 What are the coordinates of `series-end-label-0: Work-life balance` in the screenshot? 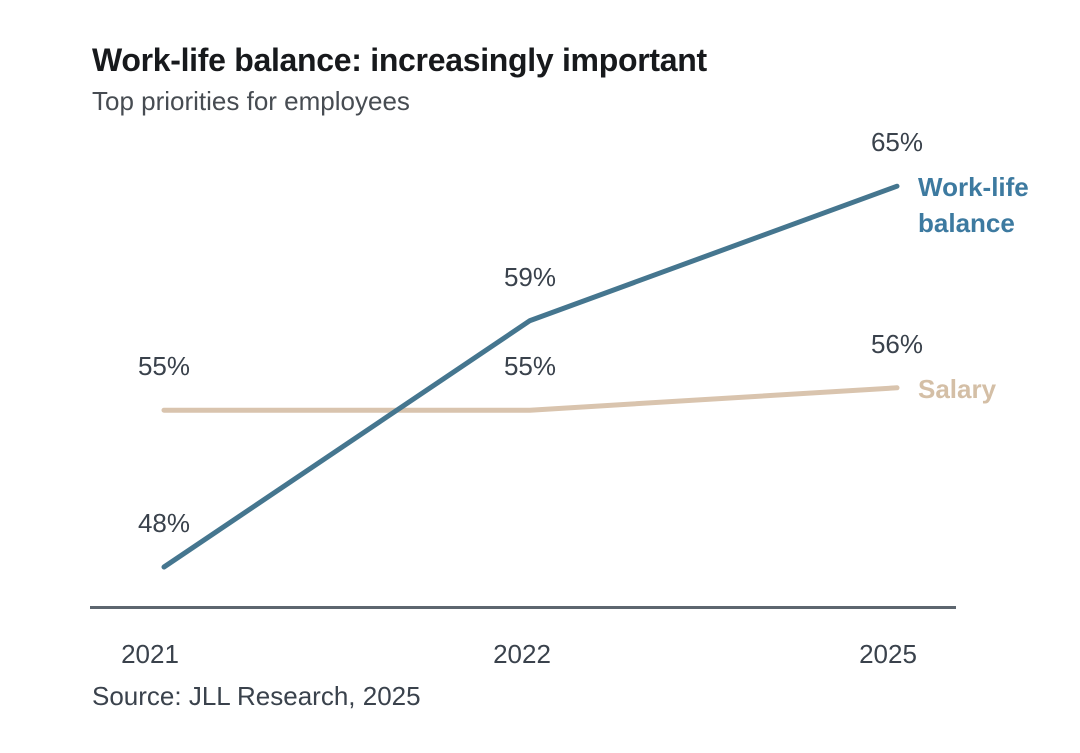 It's located at (973, 205).